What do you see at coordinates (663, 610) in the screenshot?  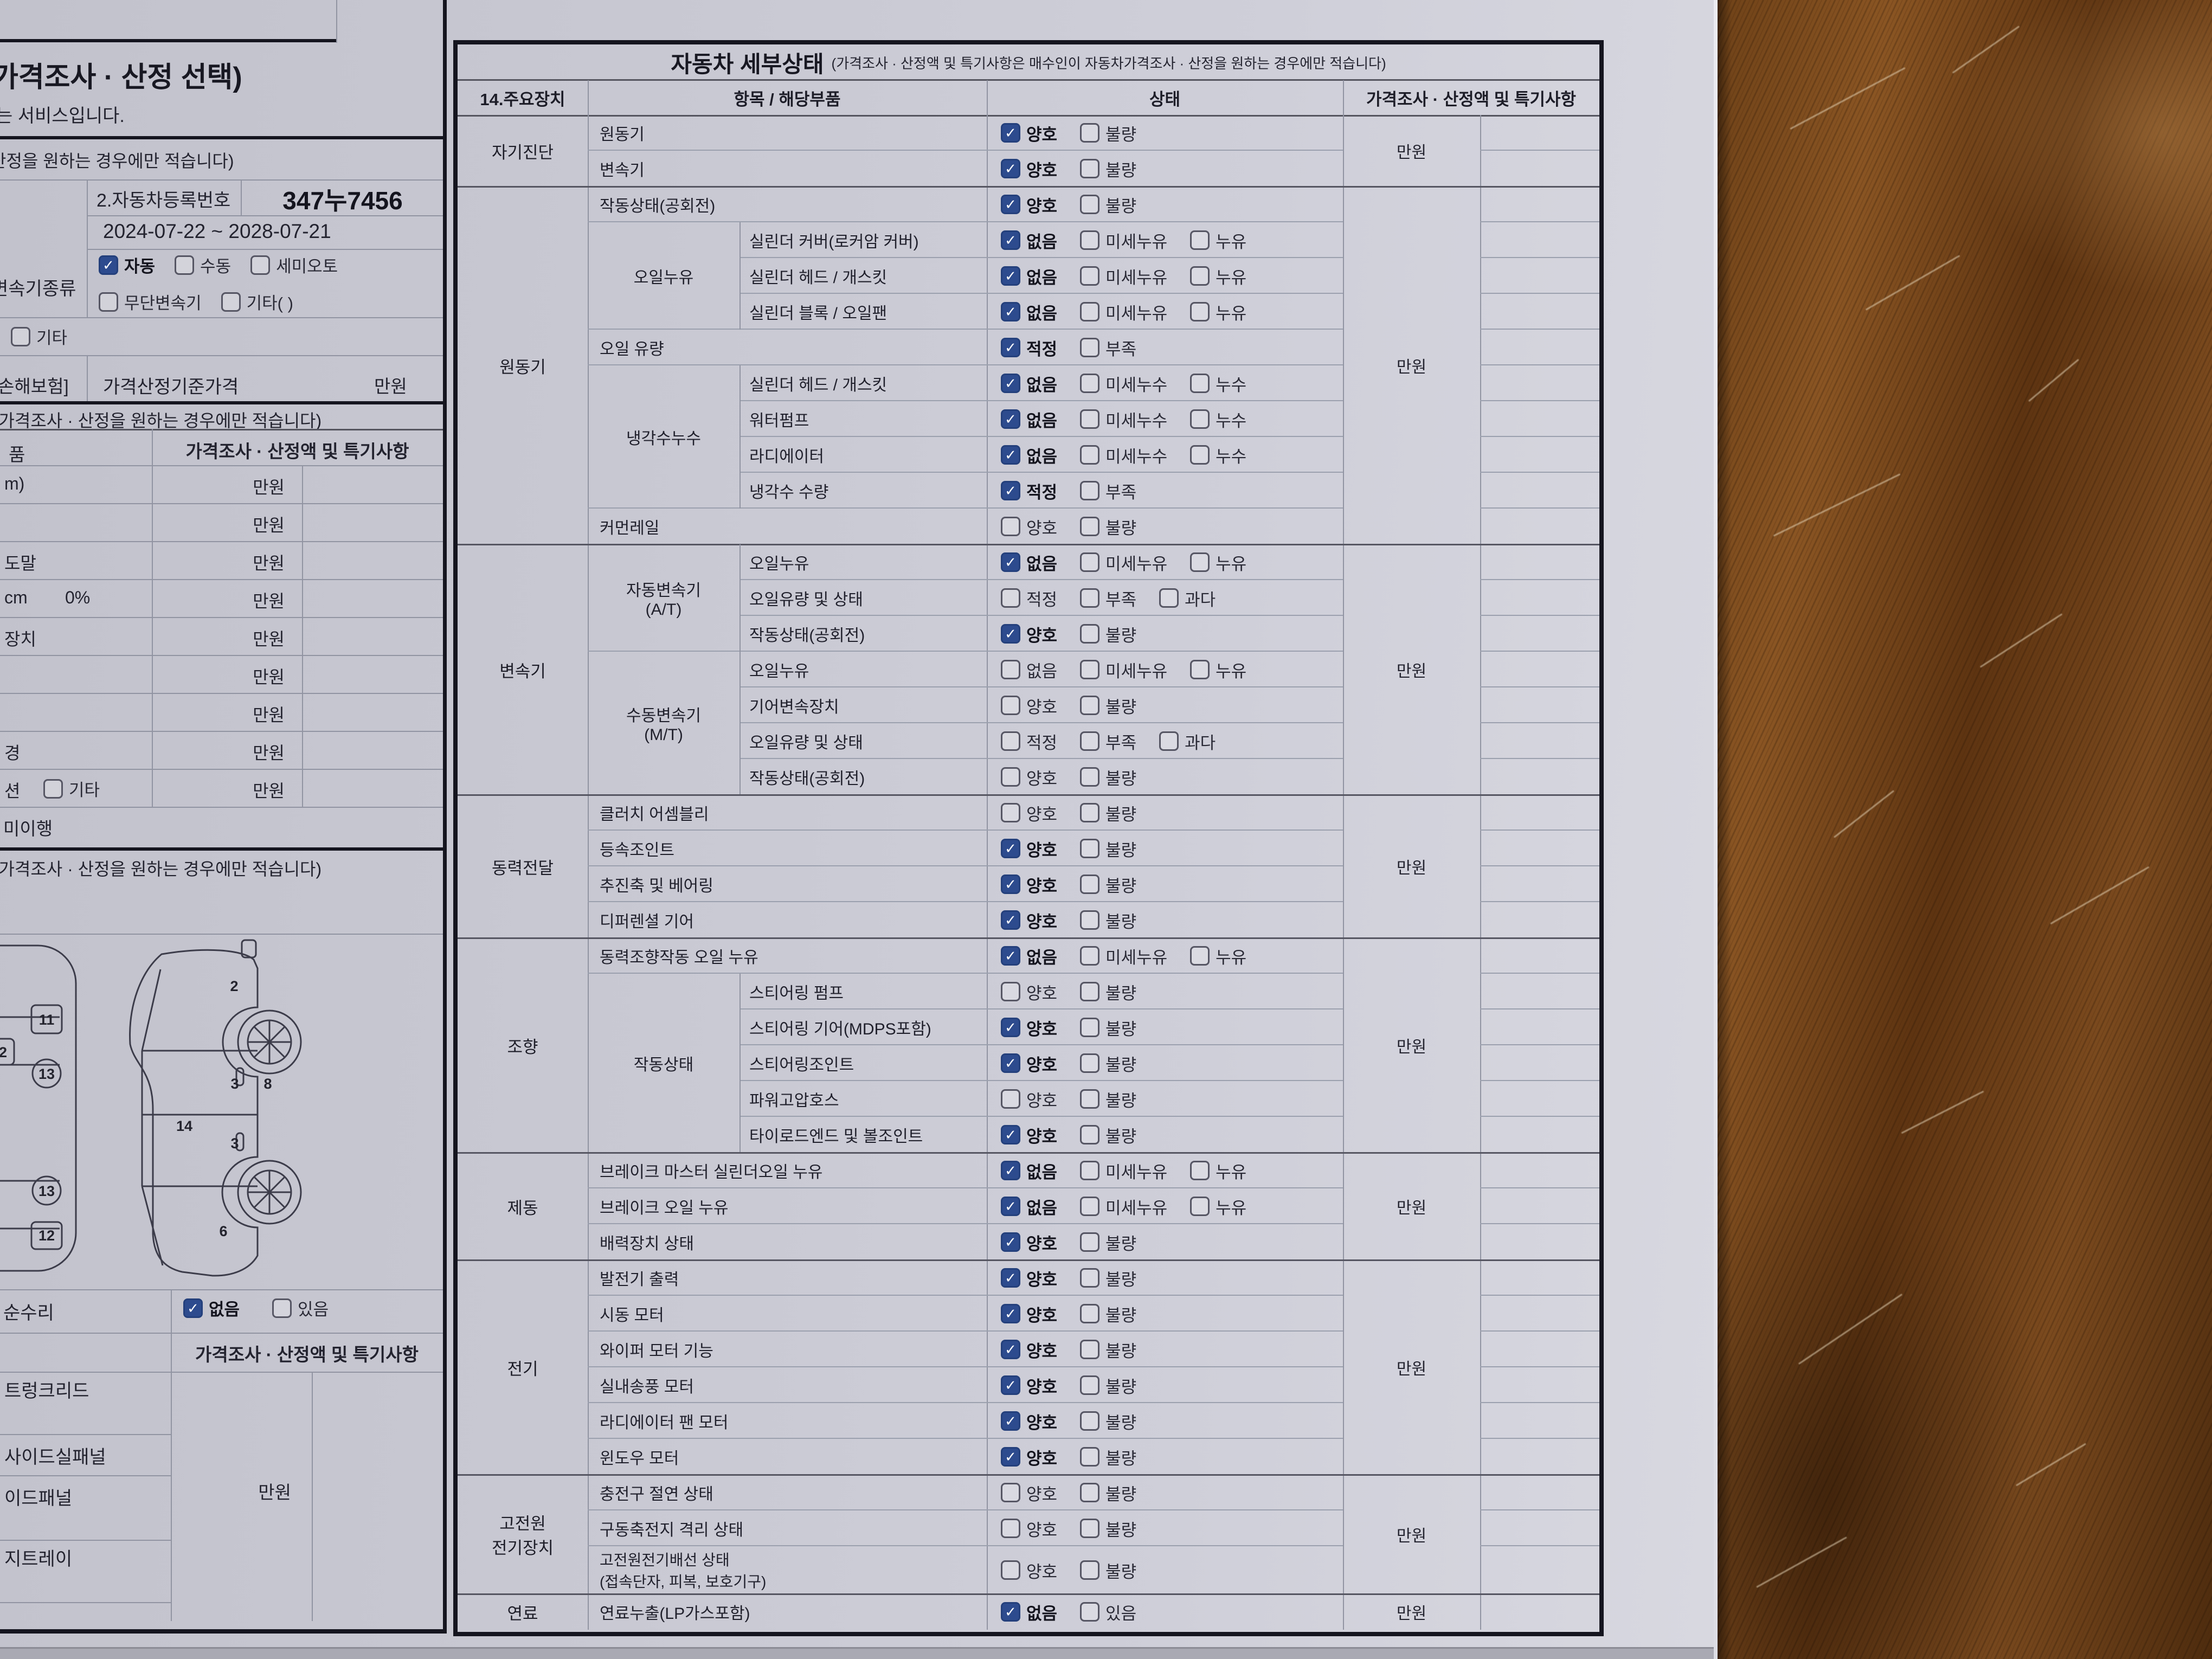 I see `text-line: (A/T)` at bounding box center [663, 610].